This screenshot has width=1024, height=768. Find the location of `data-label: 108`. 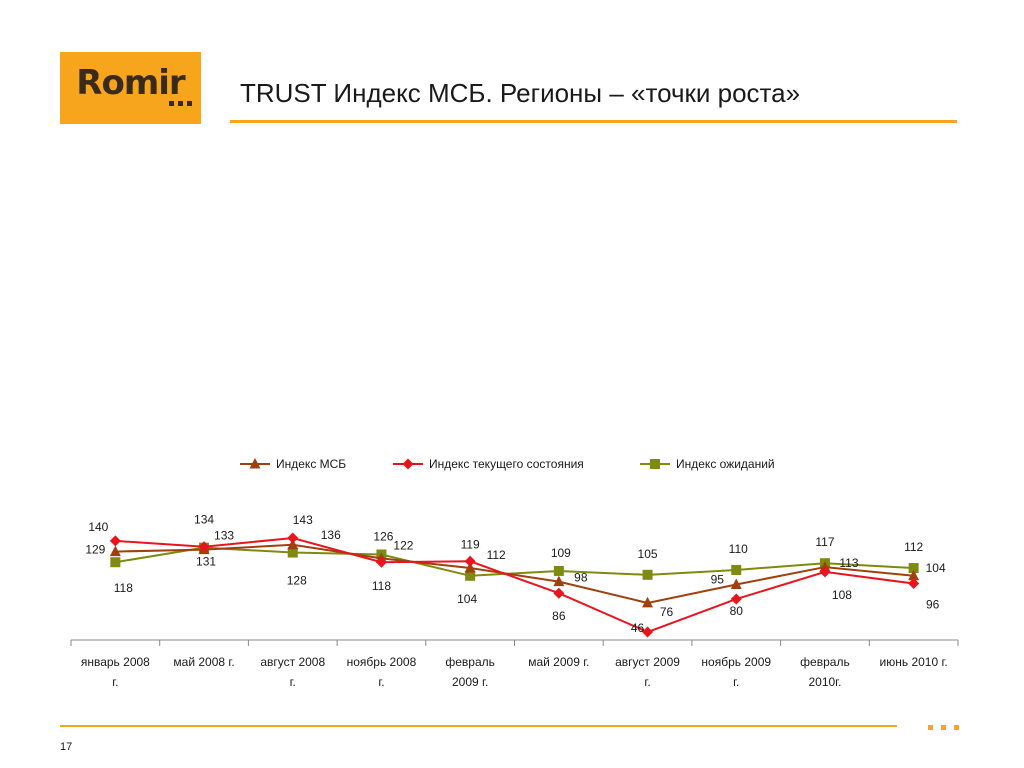

data-label: 108 is located at coordinates (842, 595).